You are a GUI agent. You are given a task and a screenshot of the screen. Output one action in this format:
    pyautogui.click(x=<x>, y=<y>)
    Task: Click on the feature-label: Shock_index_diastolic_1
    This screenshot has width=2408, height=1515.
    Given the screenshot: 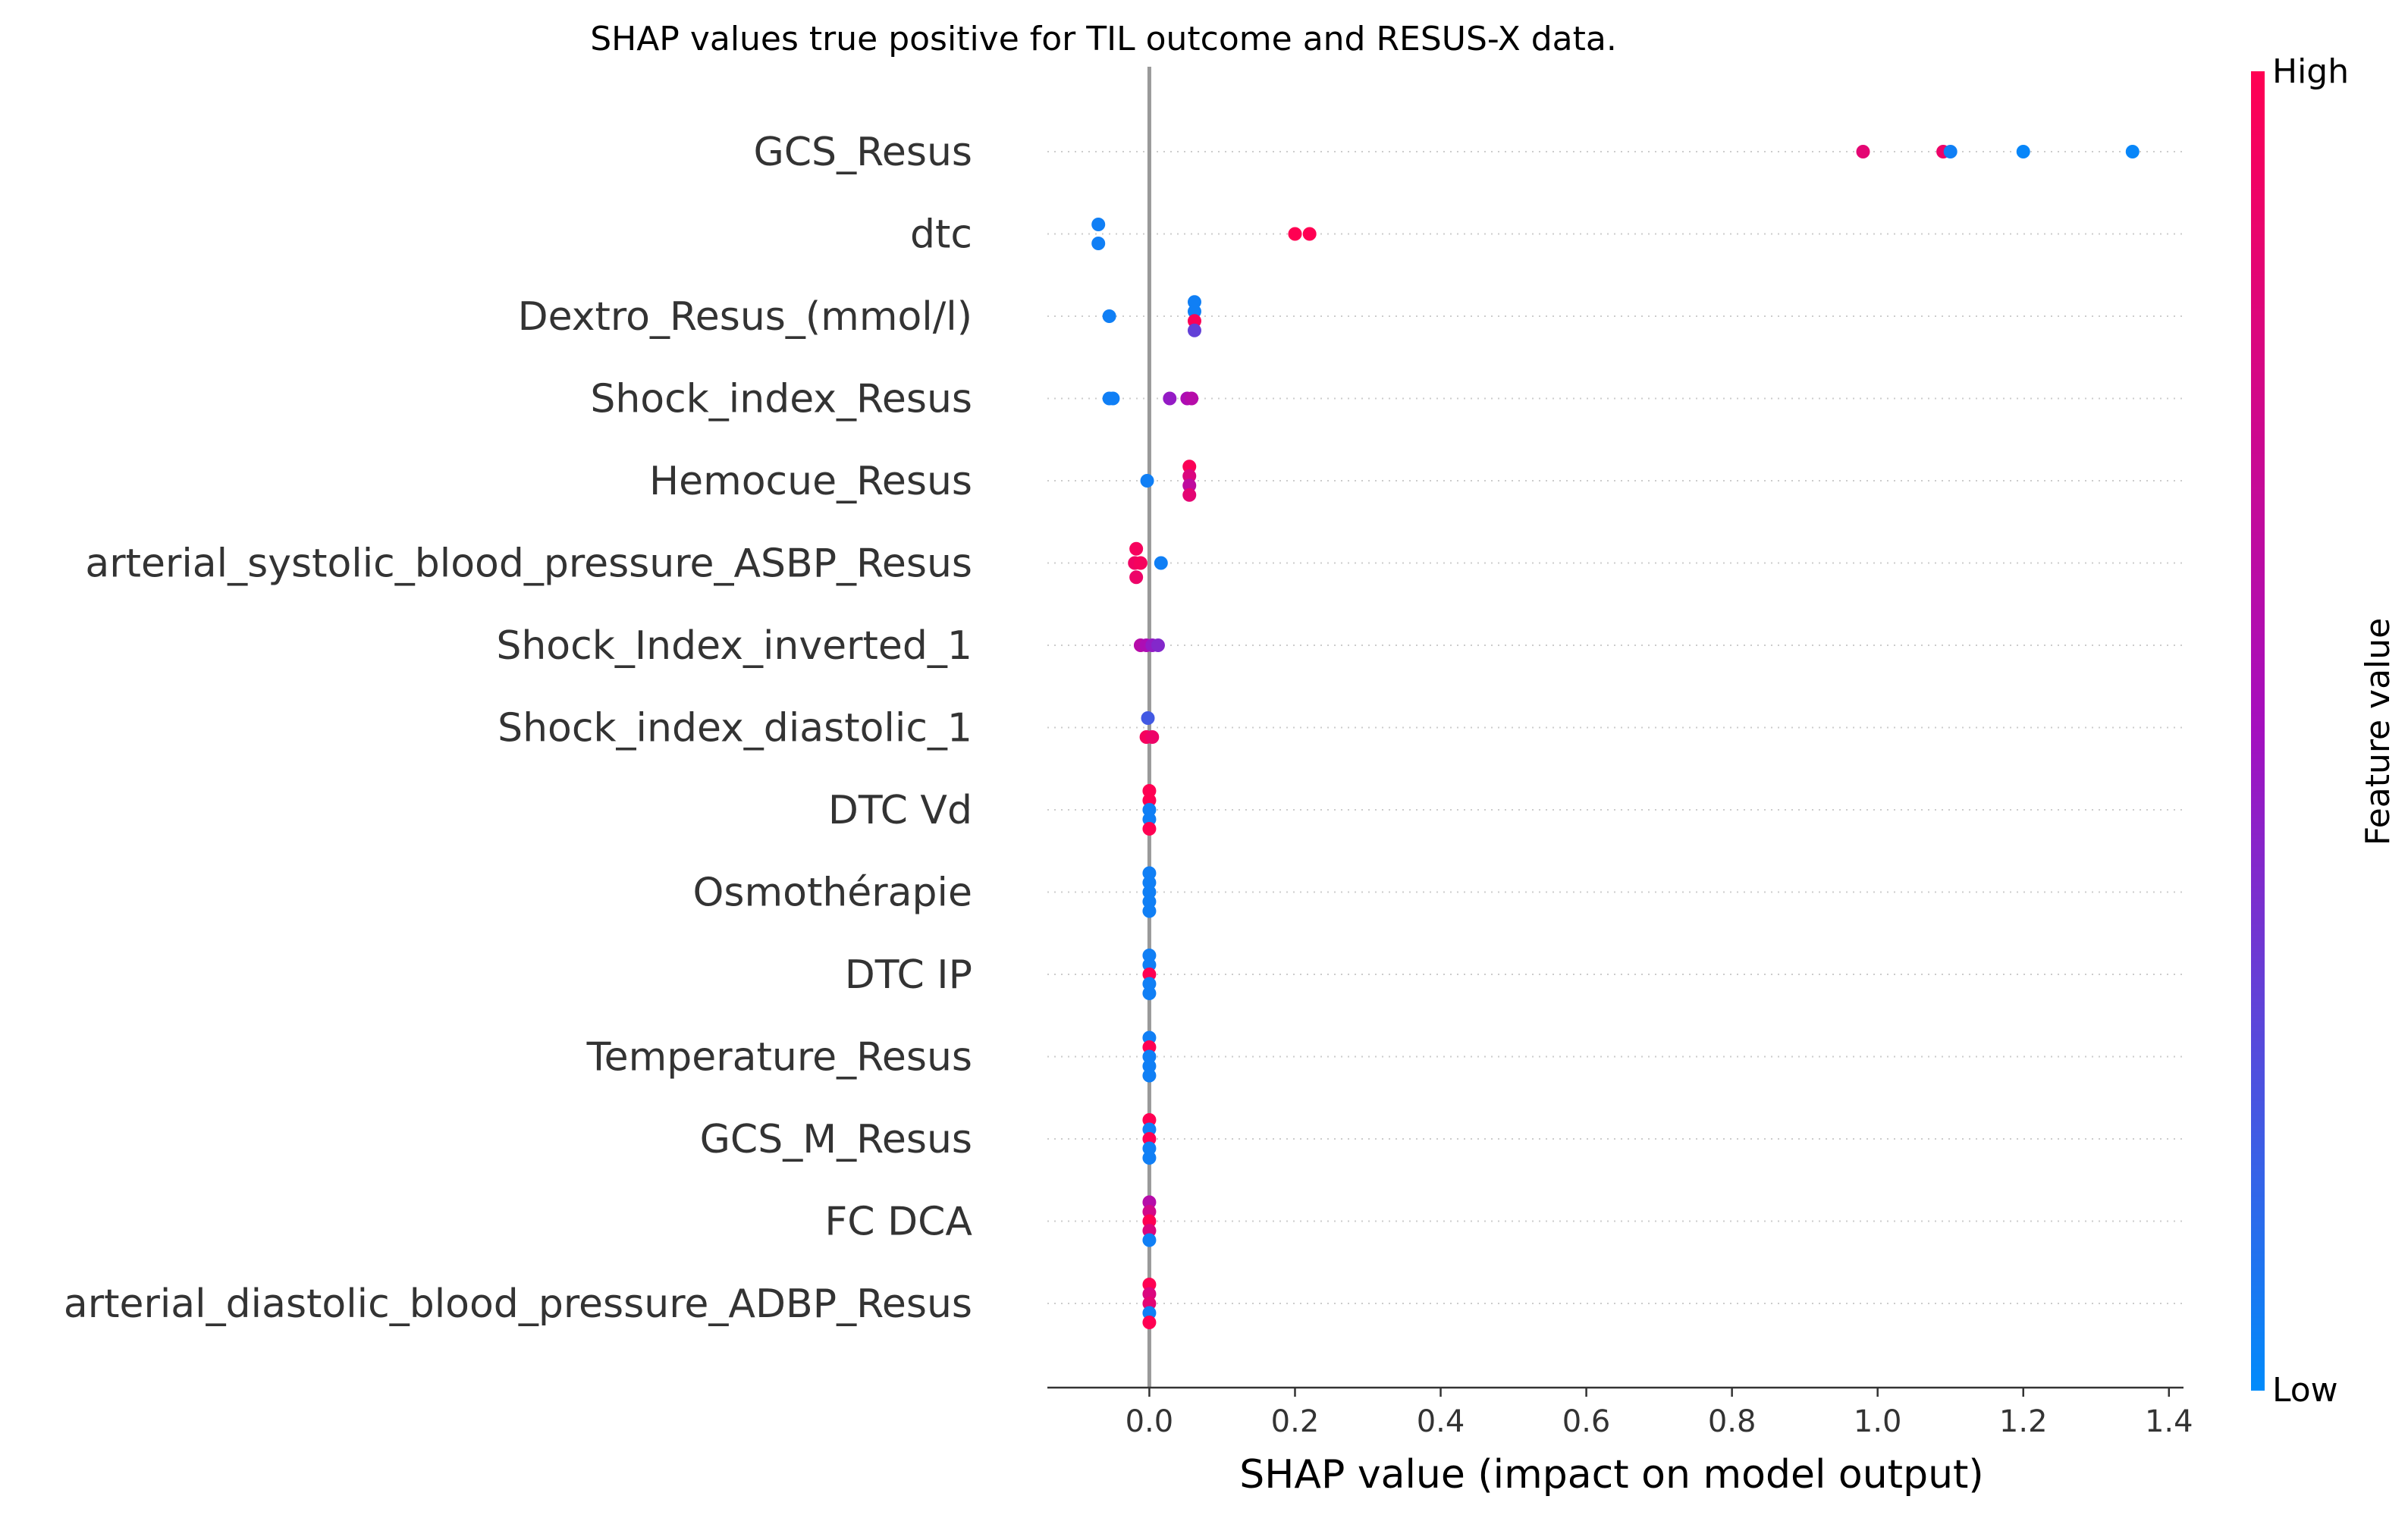 What is the action you would take?
    pyautogui.click(x=735, y=728)
    